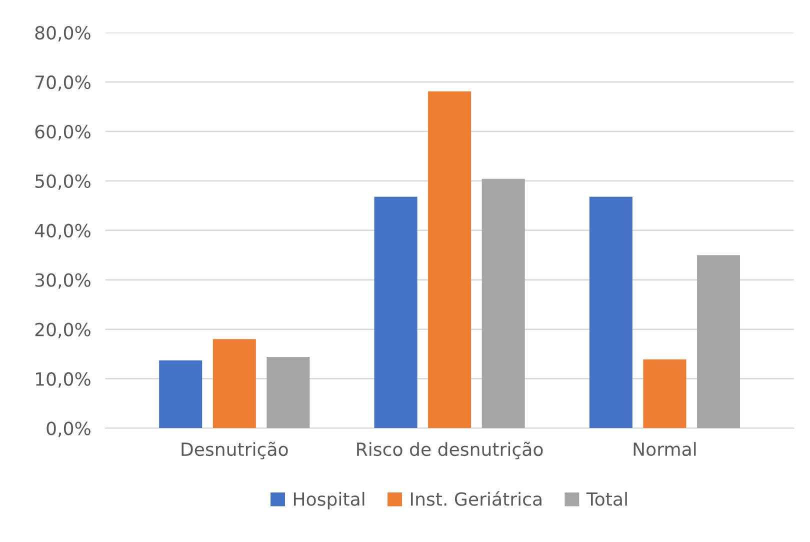 The width and height of the screenshot is (810, 542). Describe the element at coordinates (68, 430) in the screenshot. I see `y-tick-label: 0,0%` at that location.